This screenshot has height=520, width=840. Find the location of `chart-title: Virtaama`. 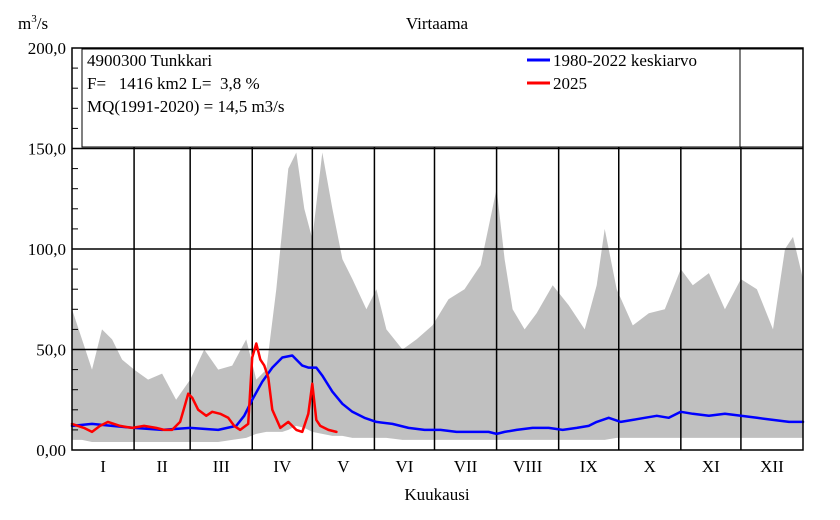

chart-title: Virtaama is located at coordinates (437, 23).